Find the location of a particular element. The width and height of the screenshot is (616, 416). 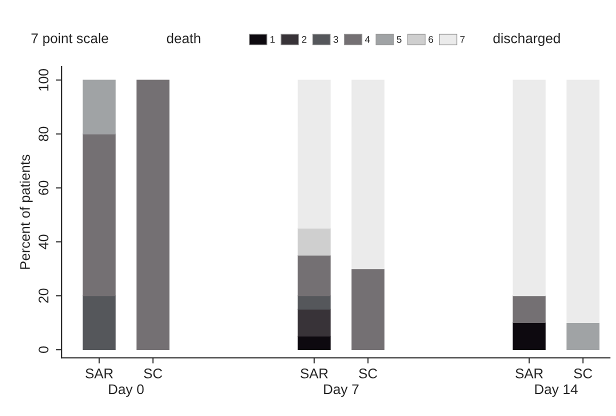

legend-label: 7 is located at coordinates (462, 39).